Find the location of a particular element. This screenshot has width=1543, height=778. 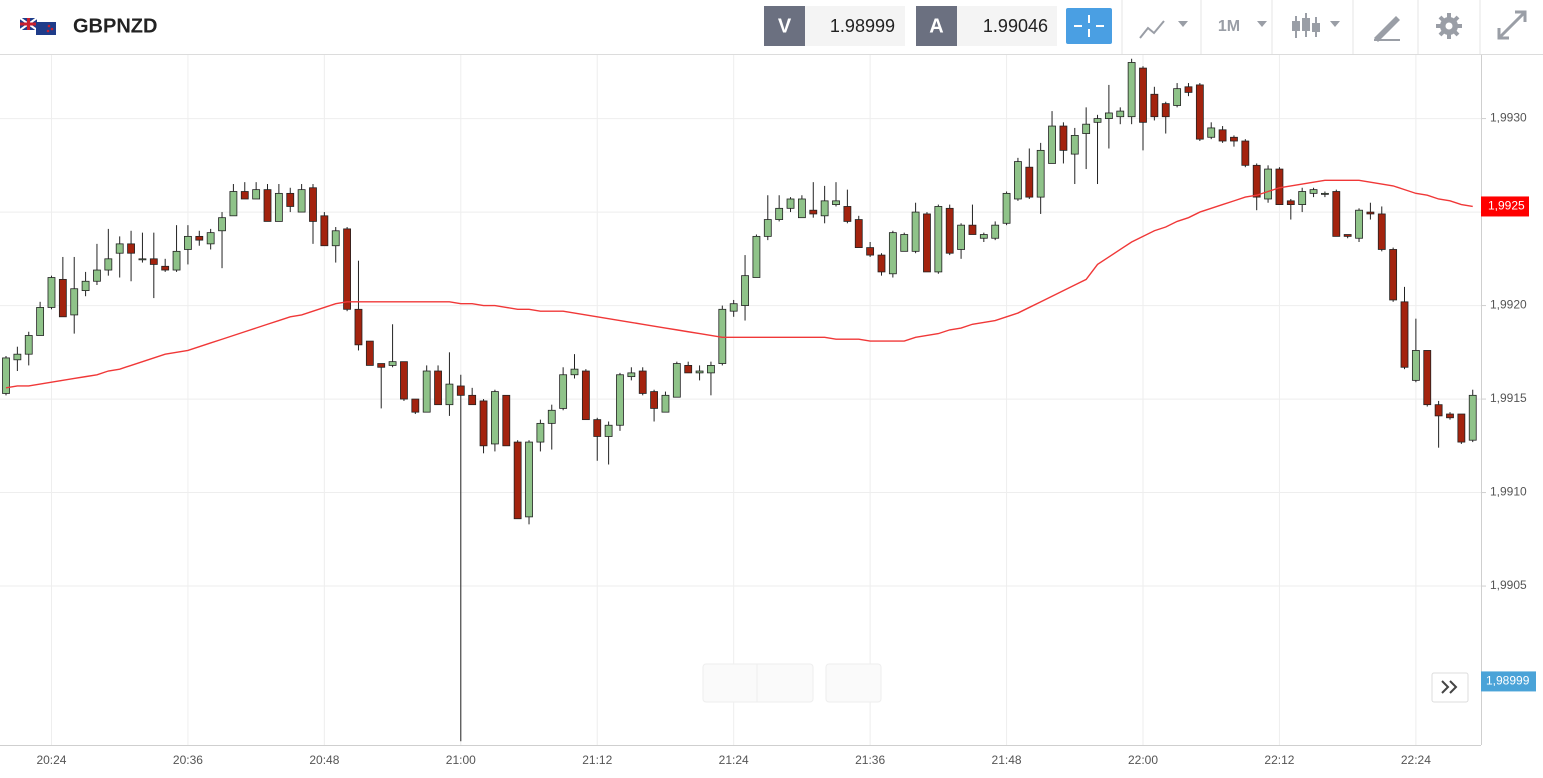

ask-tag: A is located at coordinates (936, 26).